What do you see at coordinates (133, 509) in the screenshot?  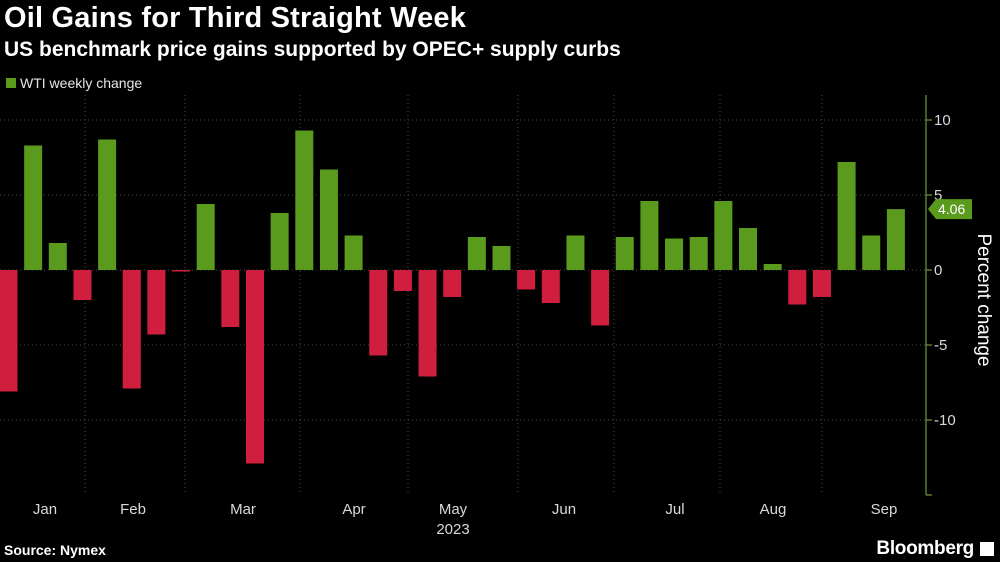 I see `x-tick-label: Feb` at bounding box center [133, 509].